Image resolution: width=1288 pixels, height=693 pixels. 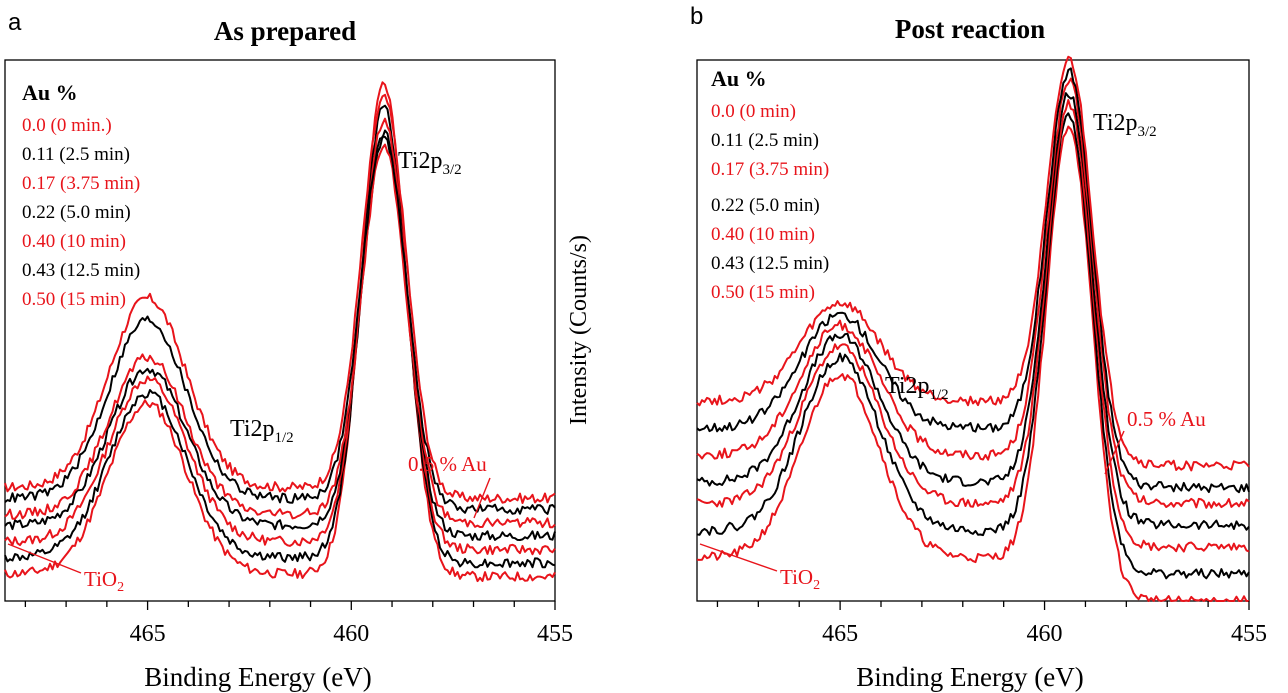 I want to click on panel-a-annotation-tio2: TiO2, so click(x=104, y=581).